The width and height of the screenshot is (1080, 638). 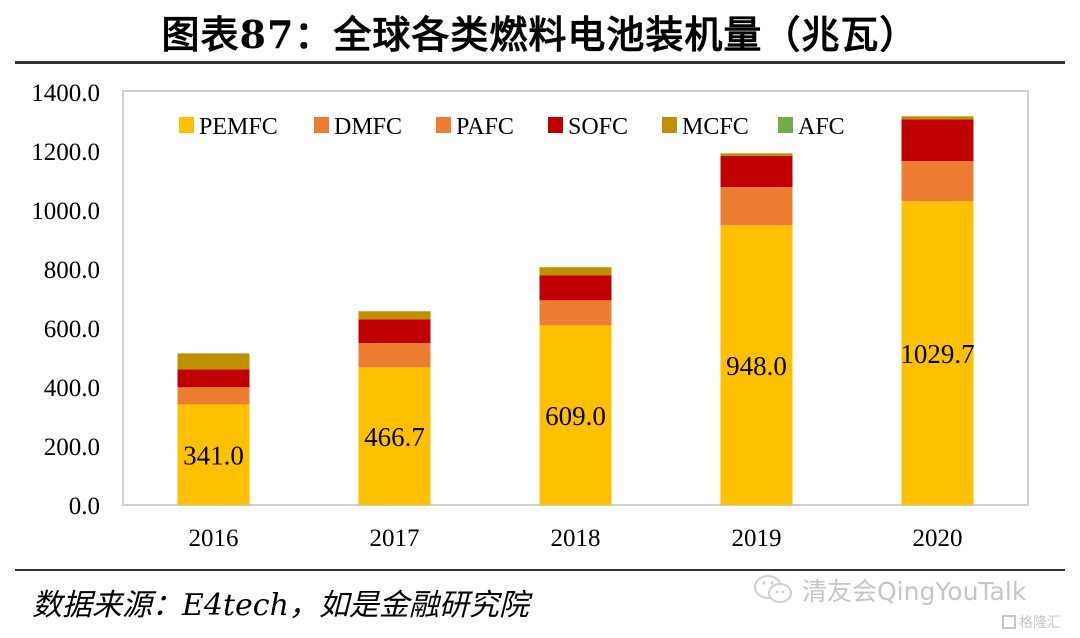 I want to click on x-tick-label: 2016, so click(x=214, y=538).